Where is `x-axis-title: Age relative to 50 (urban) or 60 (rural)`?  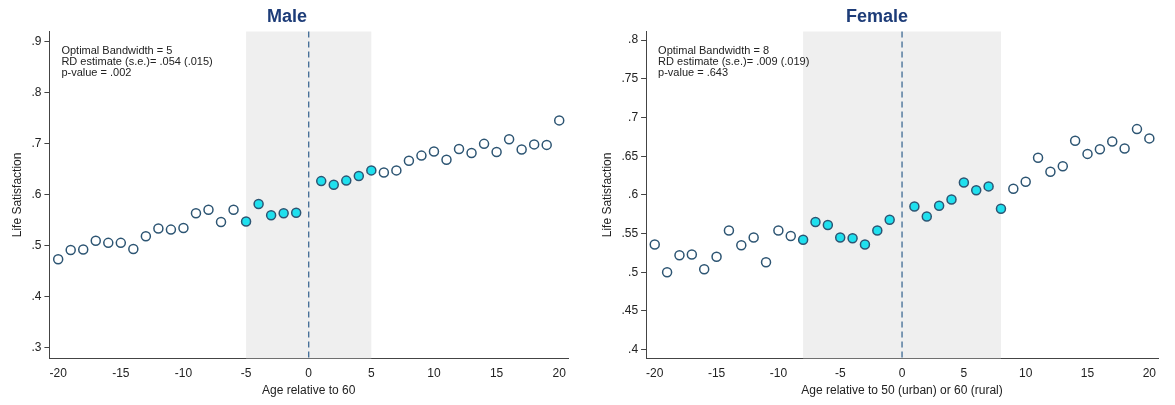
x-axis-title: Age relative to 50 (urban) or 60 (rural) is located at coordinates (902, 390).